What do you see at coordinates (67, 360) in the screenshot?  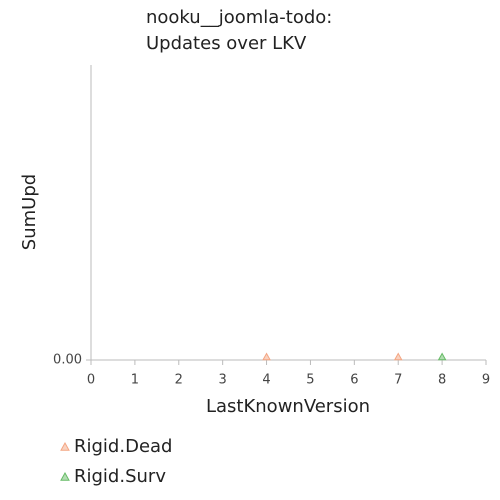 I see `y-tick-label: 0.00` at bounding box center [67, 360].